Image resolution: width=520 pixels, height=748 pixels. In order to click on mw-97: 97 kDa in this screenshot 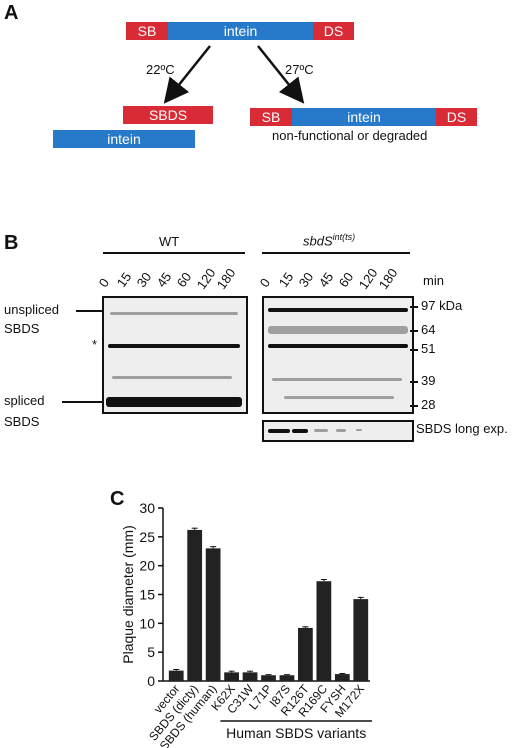, I will do `click(442, 305)`.